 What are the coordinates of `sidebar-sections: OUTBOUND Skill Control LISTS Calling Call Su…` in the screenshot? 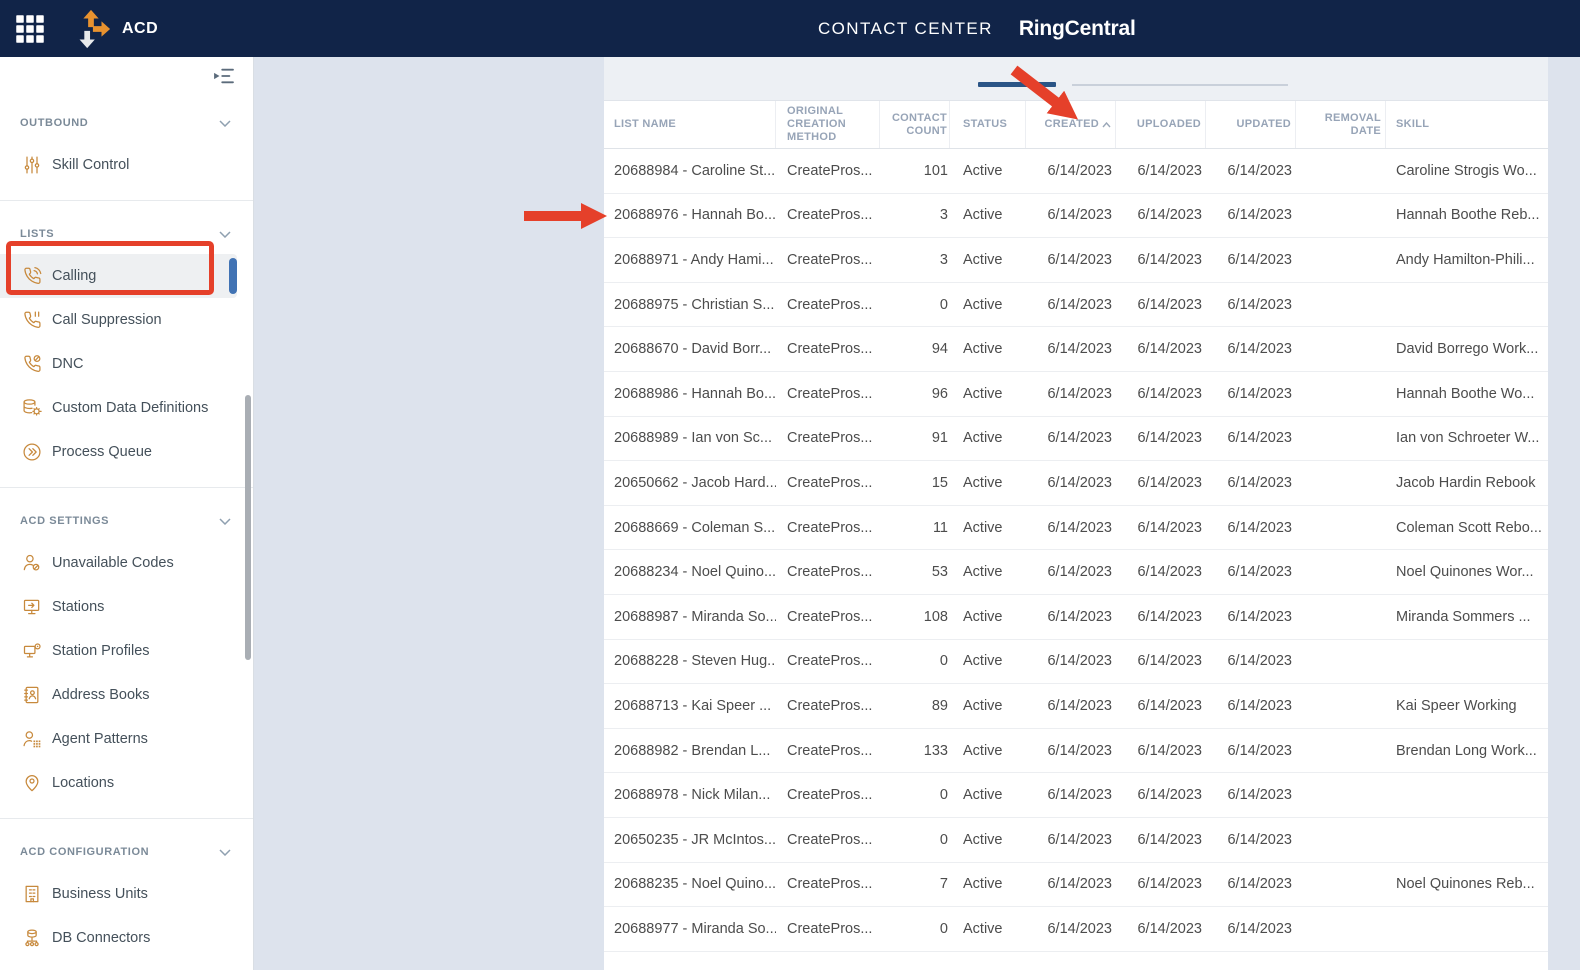 It's located at (126, 536).